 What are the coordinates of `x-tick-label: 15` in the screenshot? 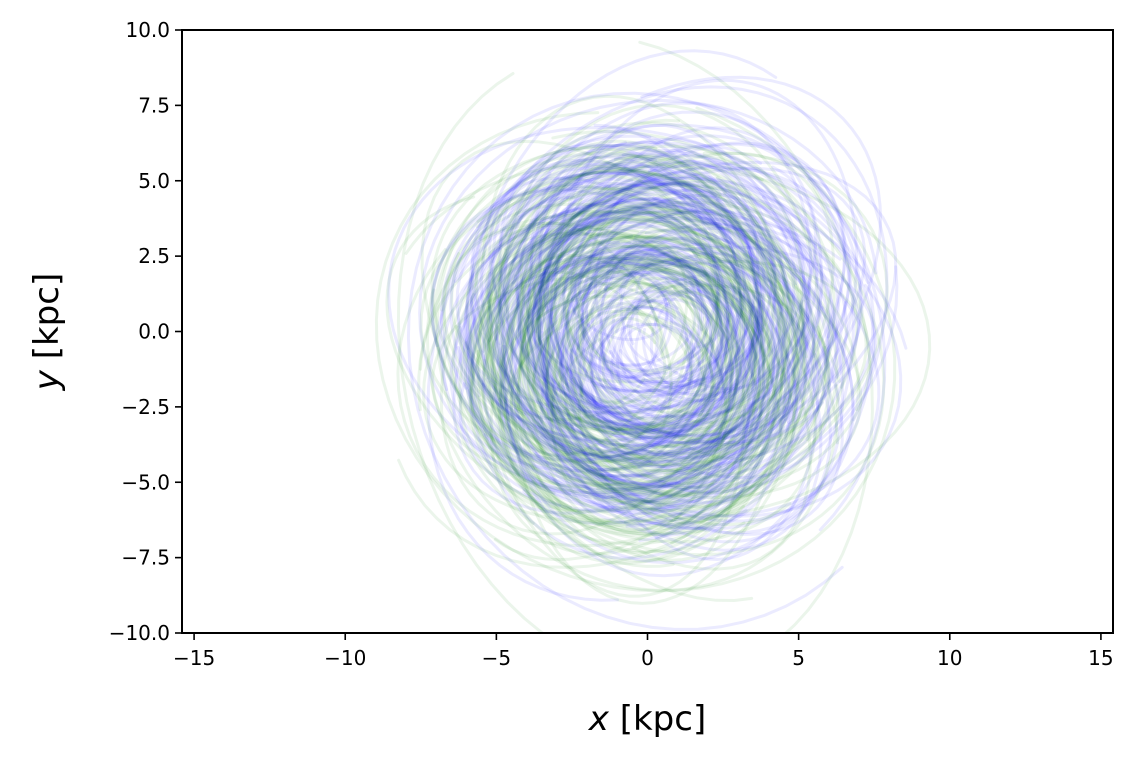 It's located at (1100, 658).